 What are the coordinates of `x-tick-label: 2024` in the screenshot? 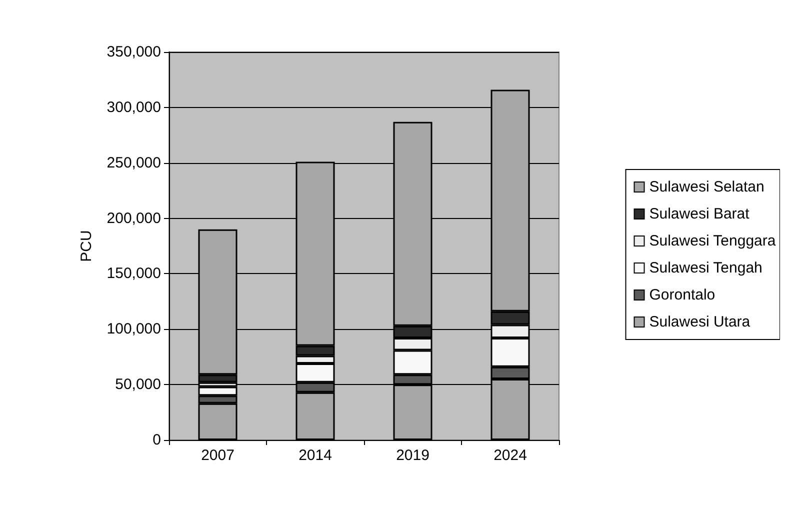 It's located at (510, 455).